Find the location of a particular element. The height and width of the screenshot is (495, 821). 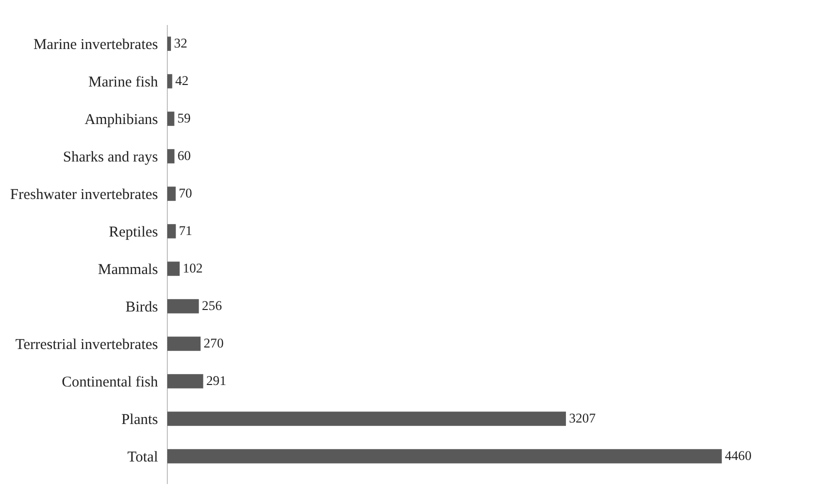

y-tick-label: Plants is located at coordinates (139, 420).